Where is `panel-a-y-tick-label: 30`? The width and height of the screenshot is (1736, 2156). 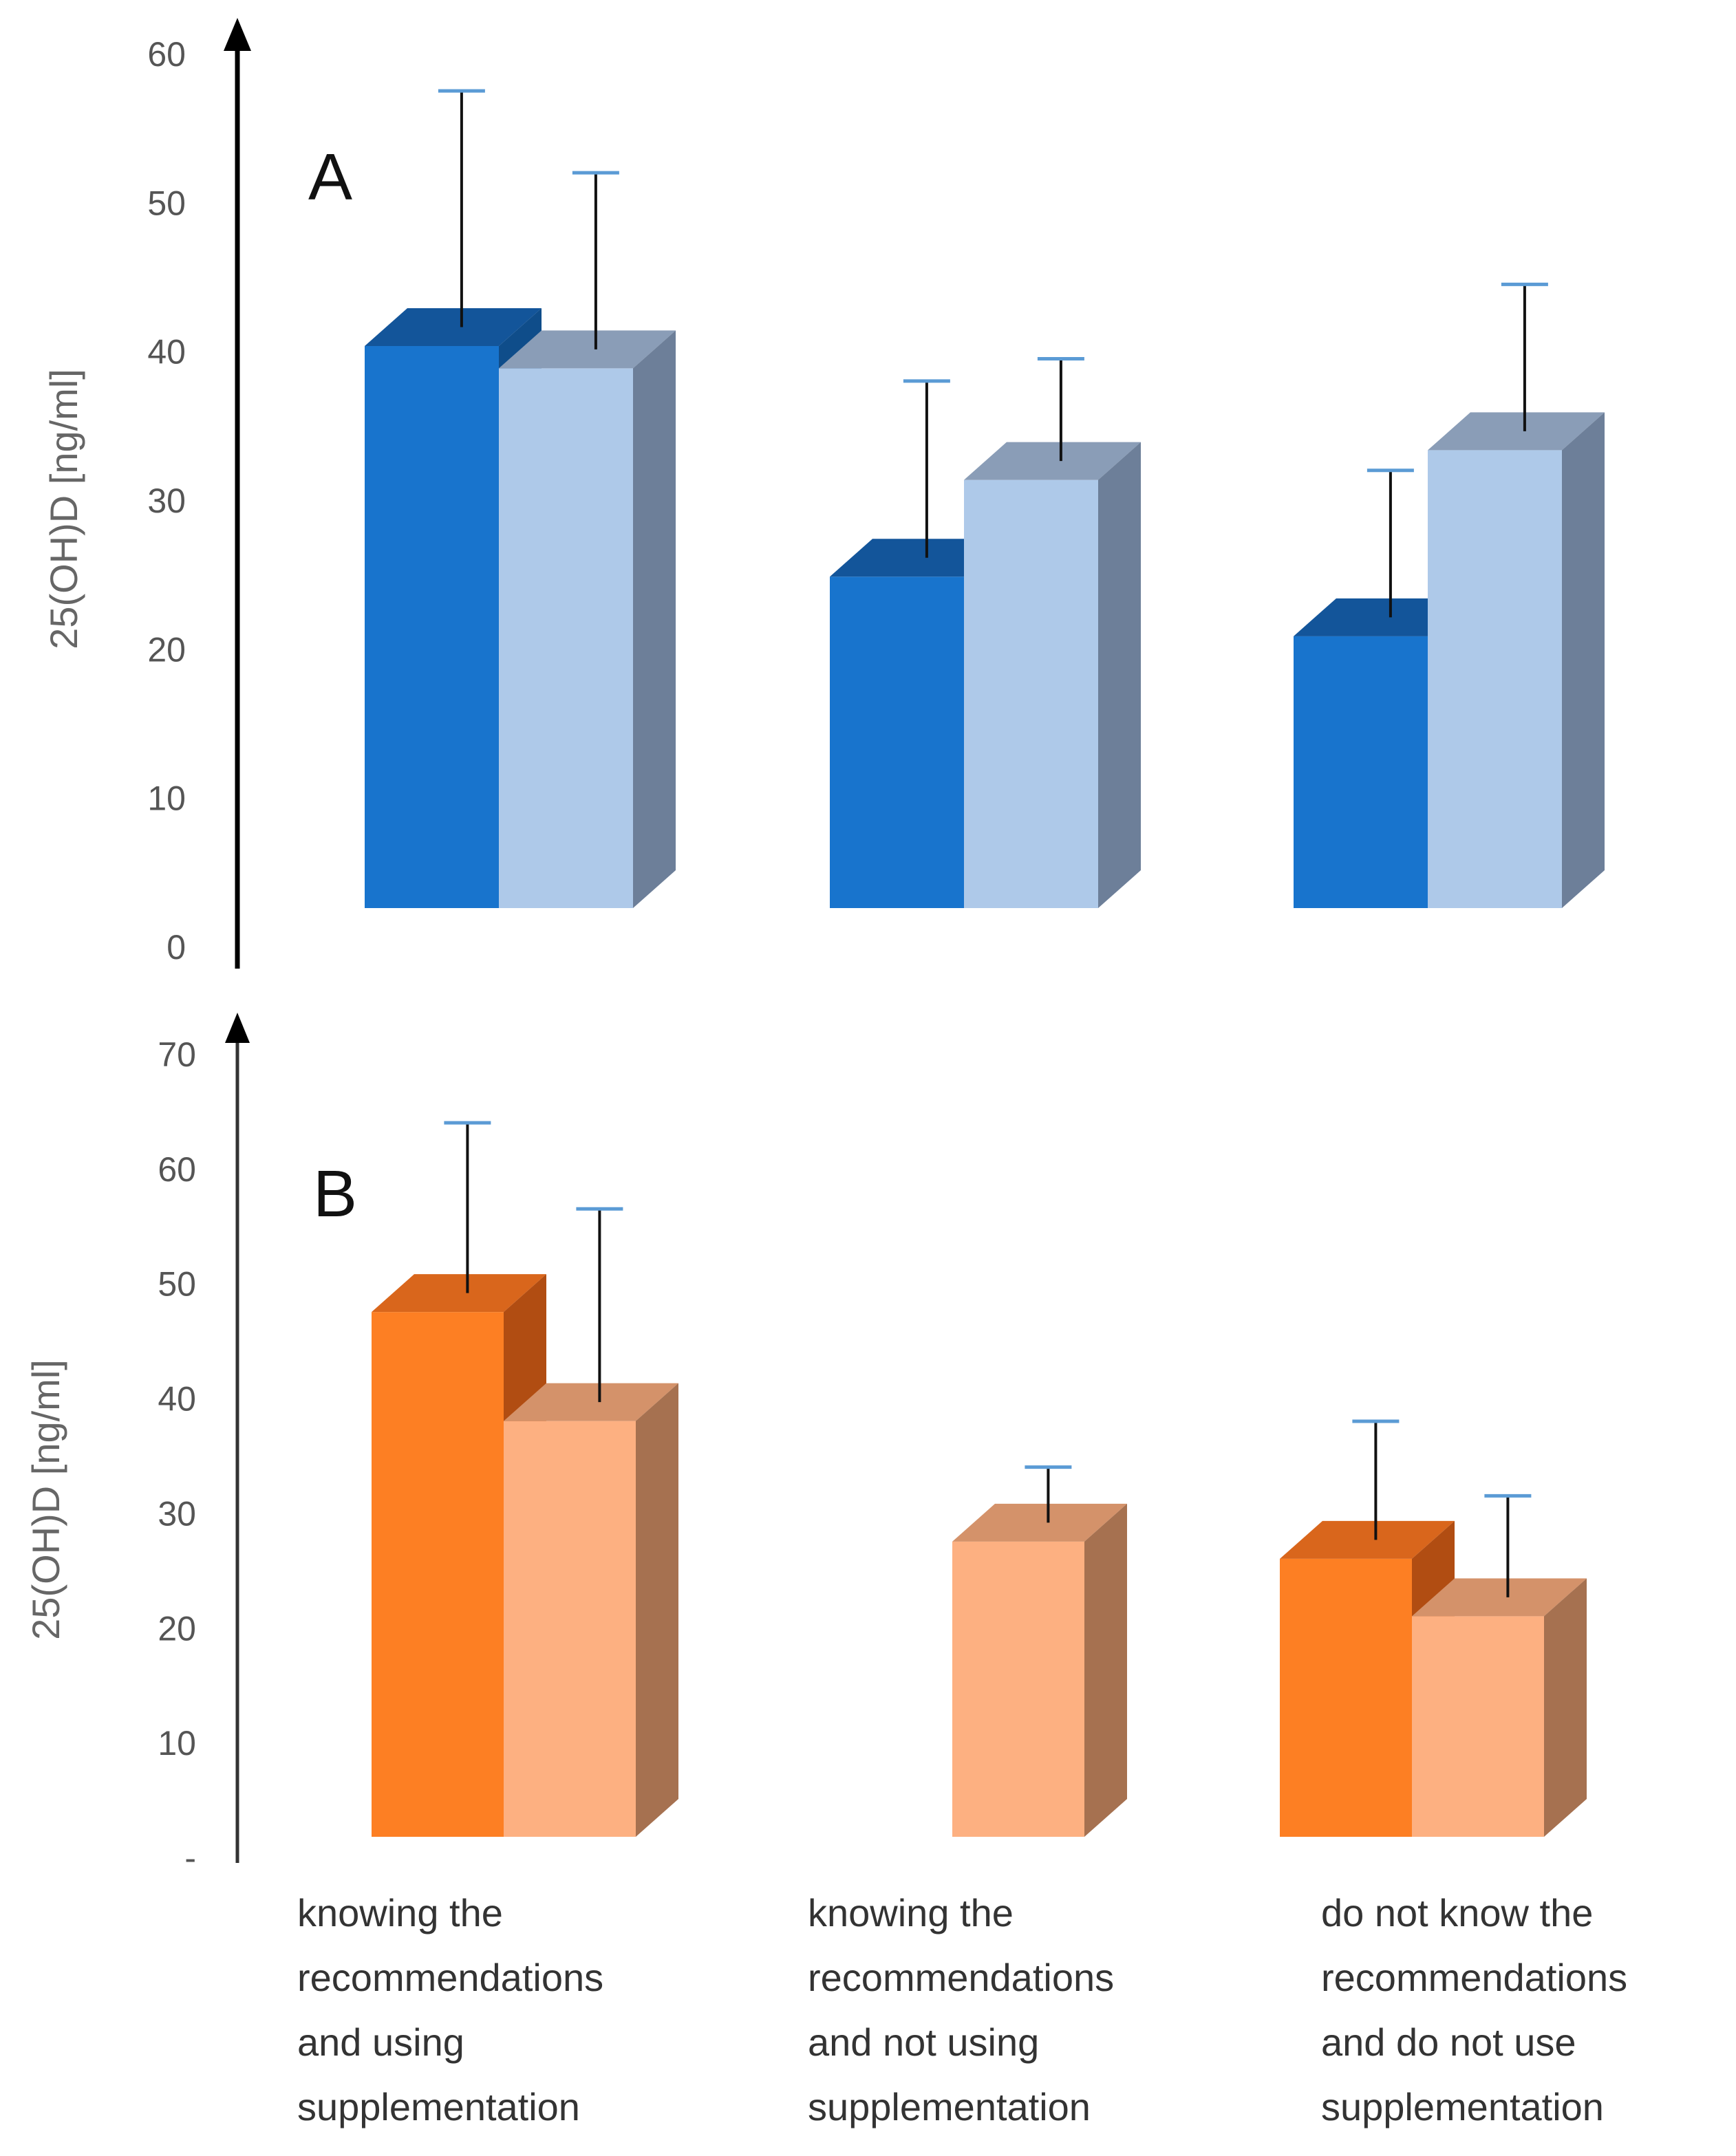 panel-a-y-tick-label: 30 is located at coordinates (167, 501).